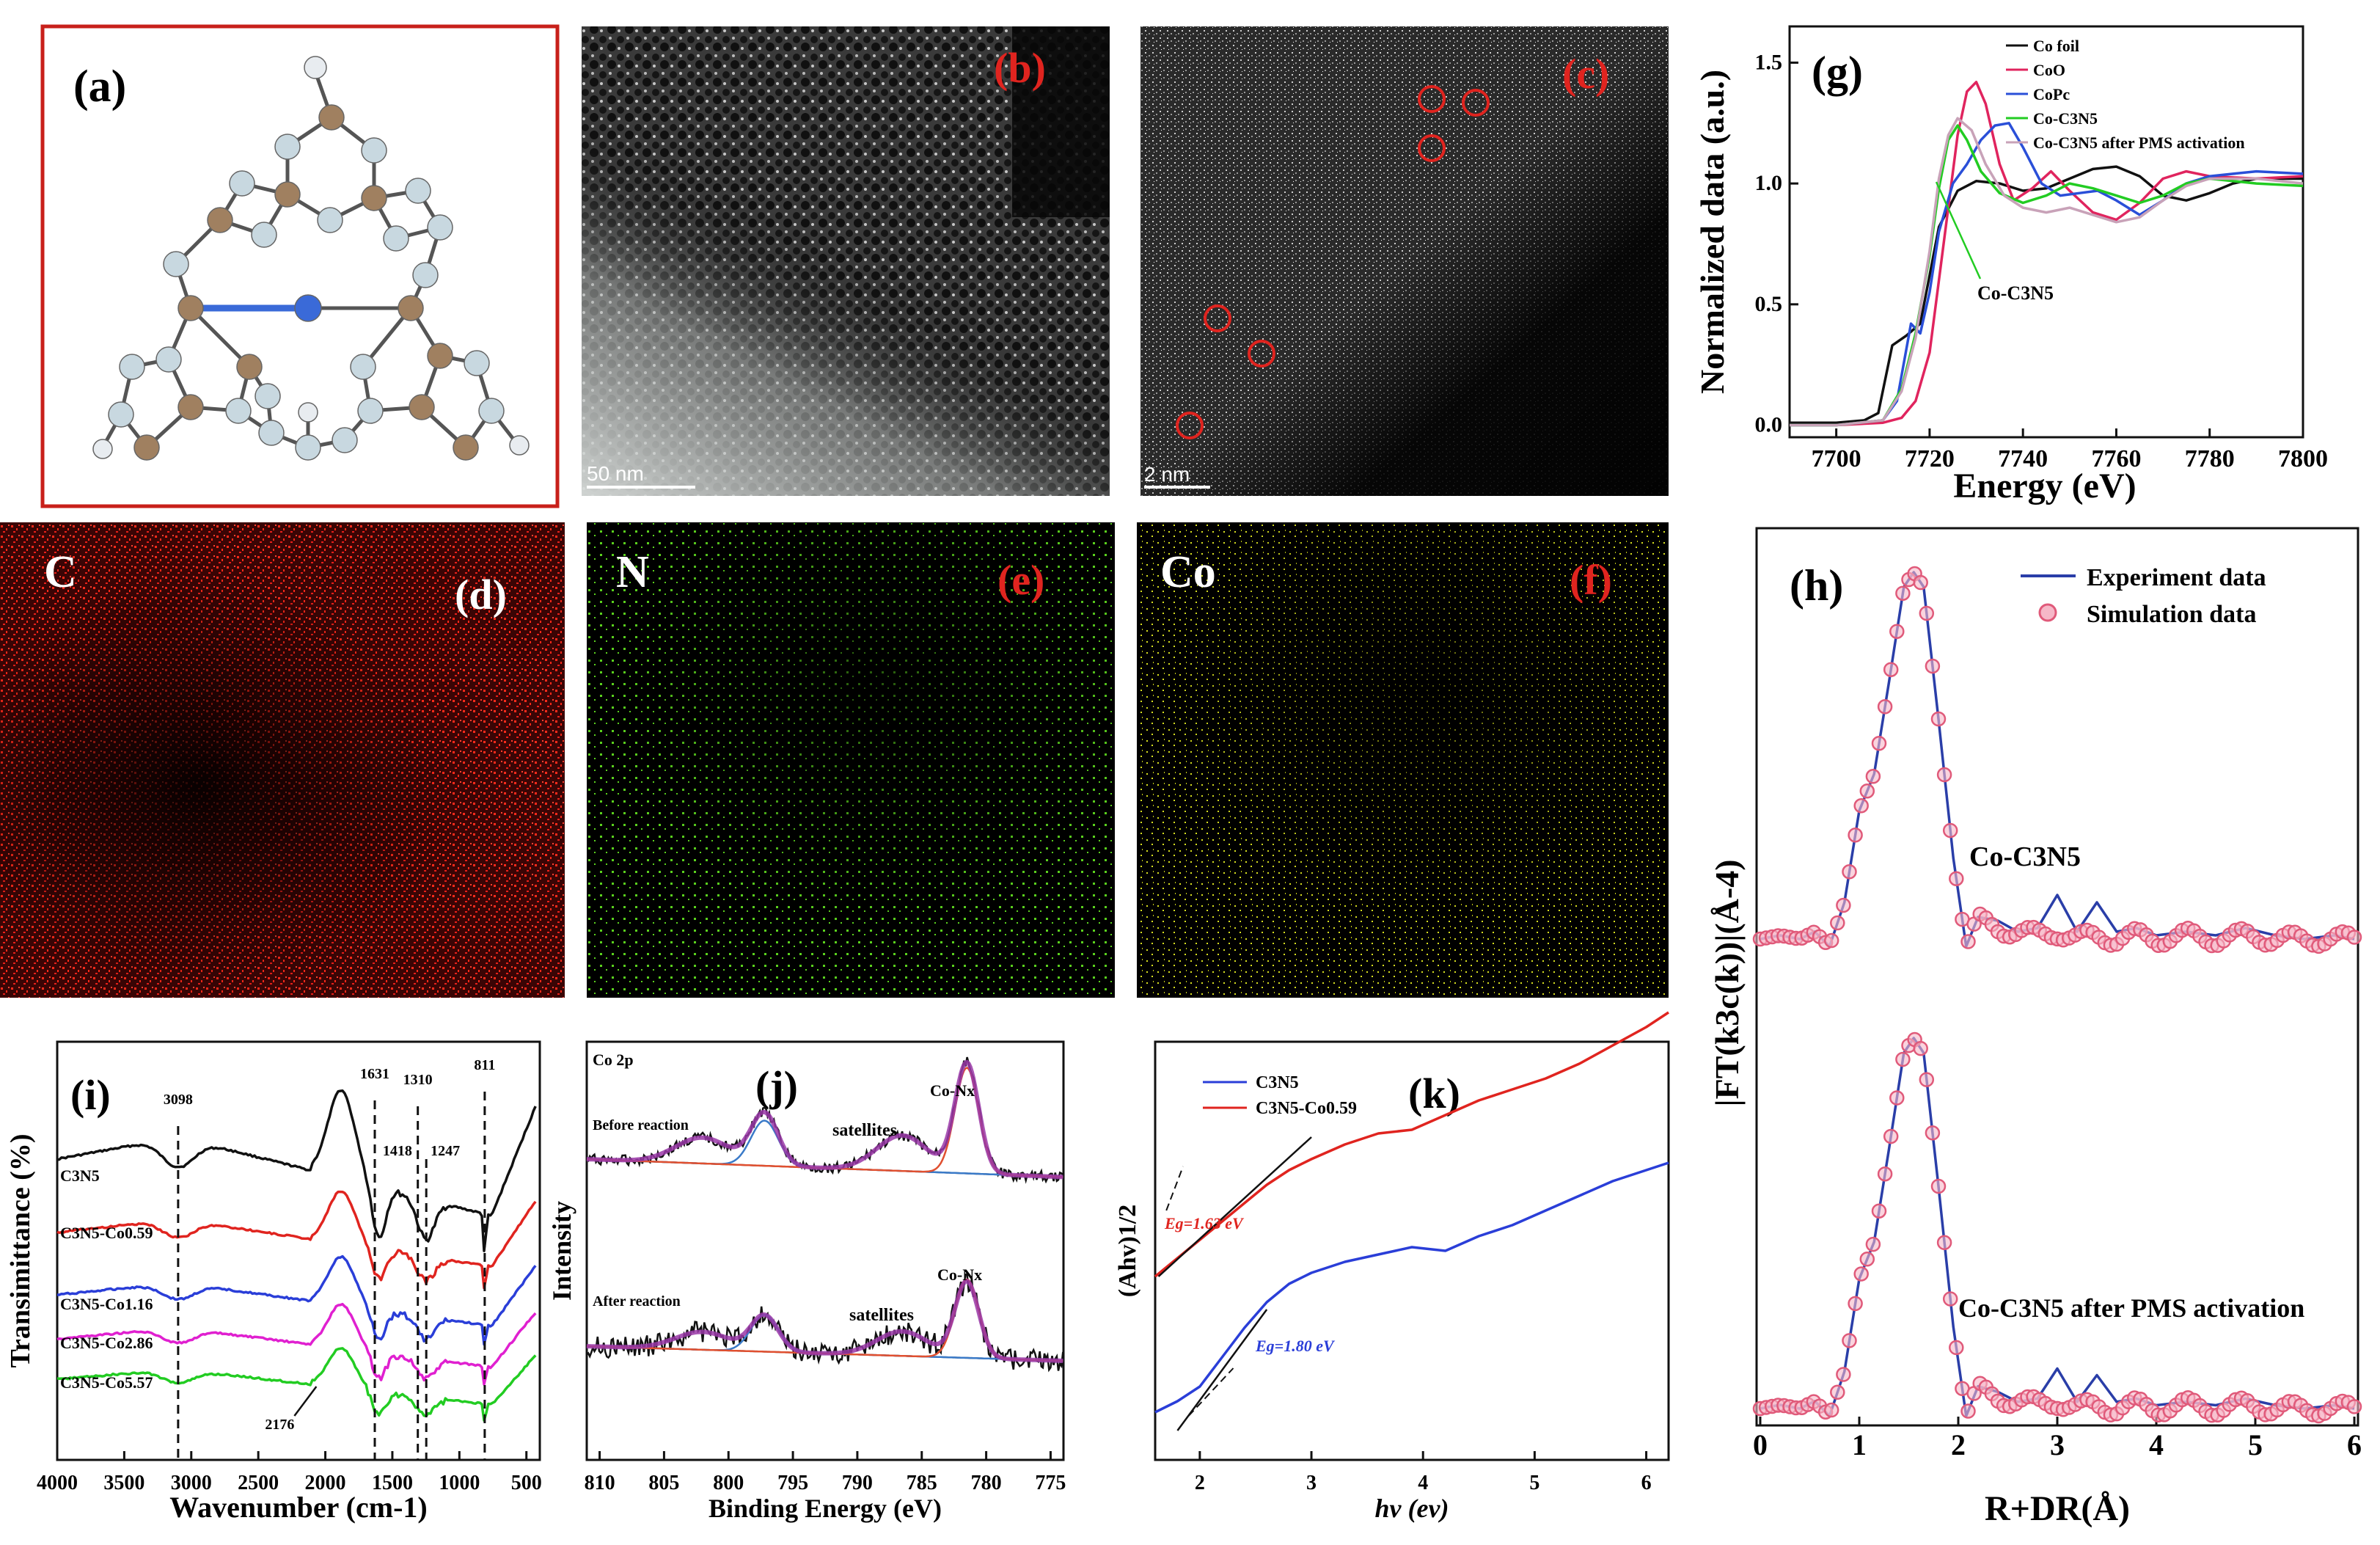 The width and height of the screenshot is (2380, 1545). I want to click on single-atom-markers, so click(1333, 262).